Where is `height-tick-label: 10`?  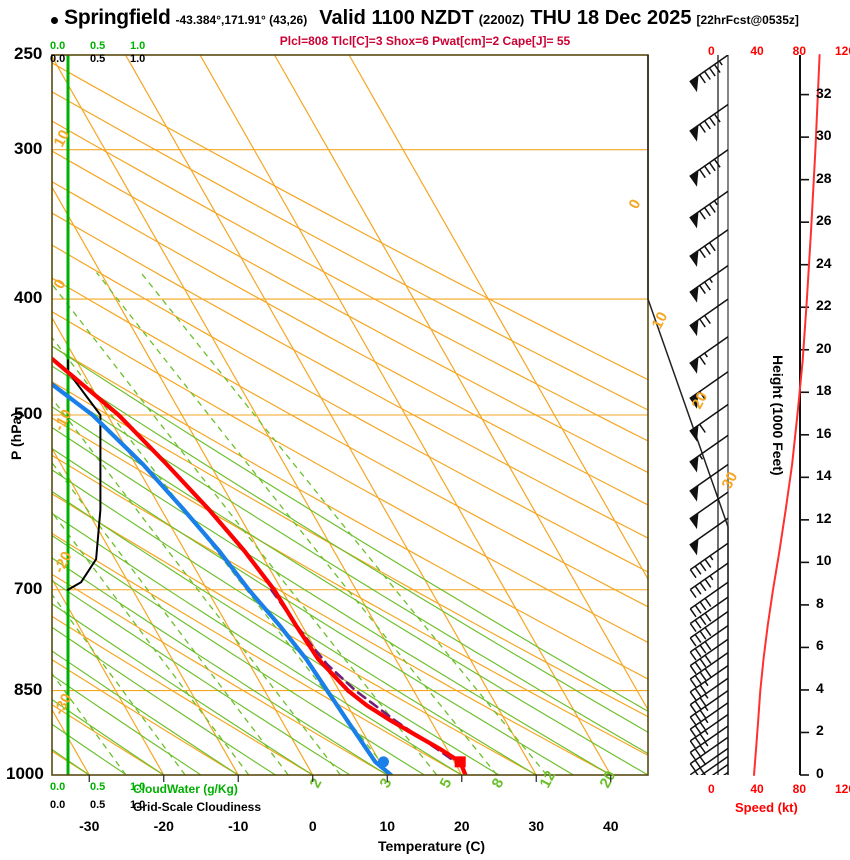
height-tick-label: 10 is located at coordinates (824, 560).